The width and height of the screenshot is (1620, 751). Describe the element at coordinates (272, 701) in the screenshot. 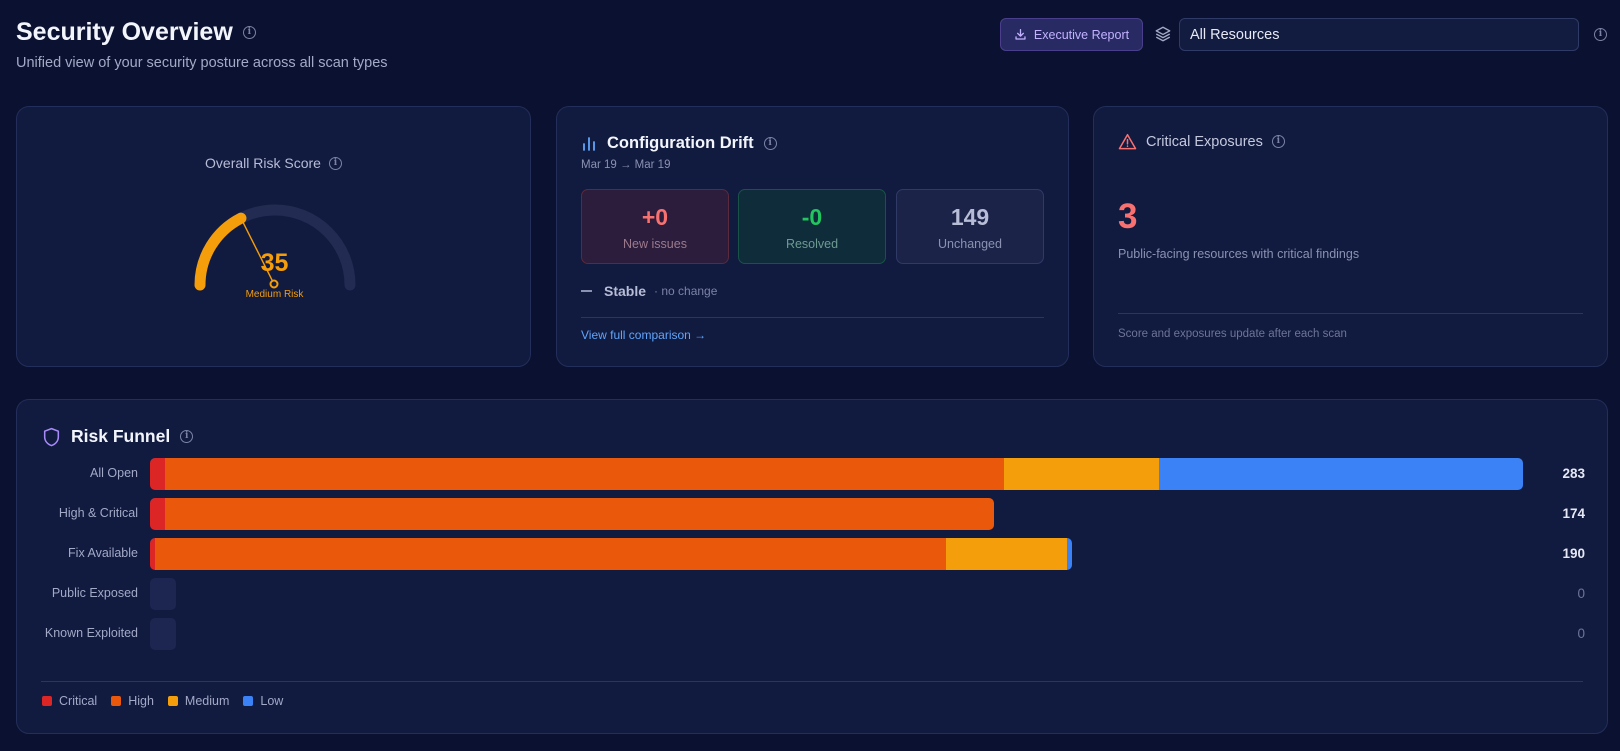

I see `legend-label: Low` at that location.